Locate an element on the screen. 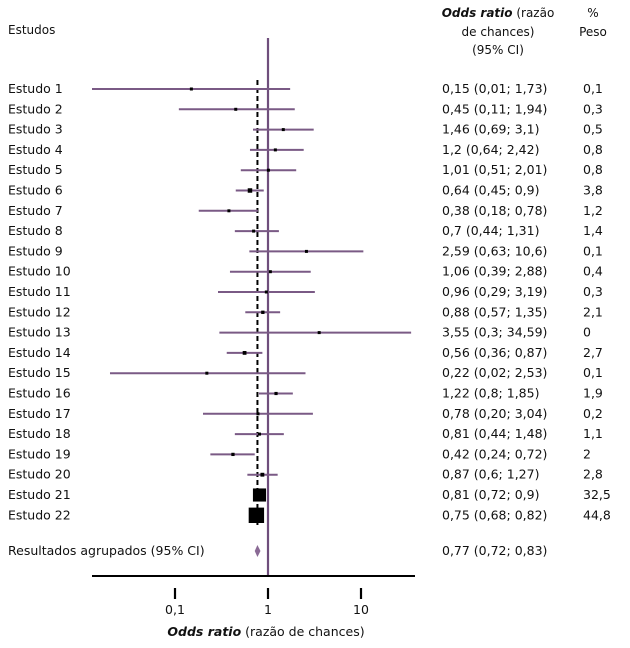 This screenshot has height=648, width=630. study-or-value: 0,75 (0,68; 0,82) is located at coordinates (494, 514).